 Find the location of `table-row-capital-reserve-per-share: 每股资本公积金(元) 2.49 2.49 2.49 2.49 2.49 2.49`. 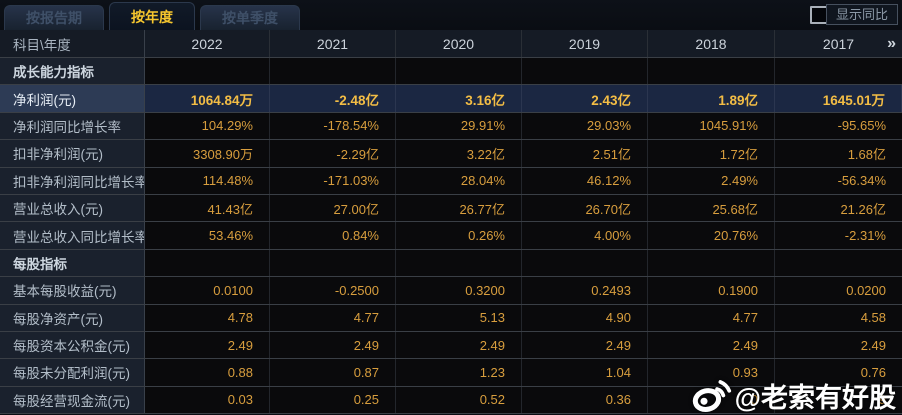

table-row-capital-reserve-per-share: 每股资本公积金(元) 2.49 2.49 2.49 2.49 2.49 2.49 is located at coordinates (451, 345).